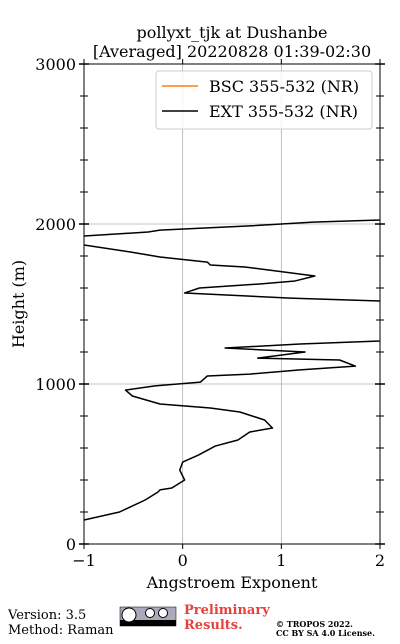 The image size is (400, 644). Describe the element at coordinates (283, 111) in the screenshot. I see `legend-label: EXT 355-532 (NR)` at that location.